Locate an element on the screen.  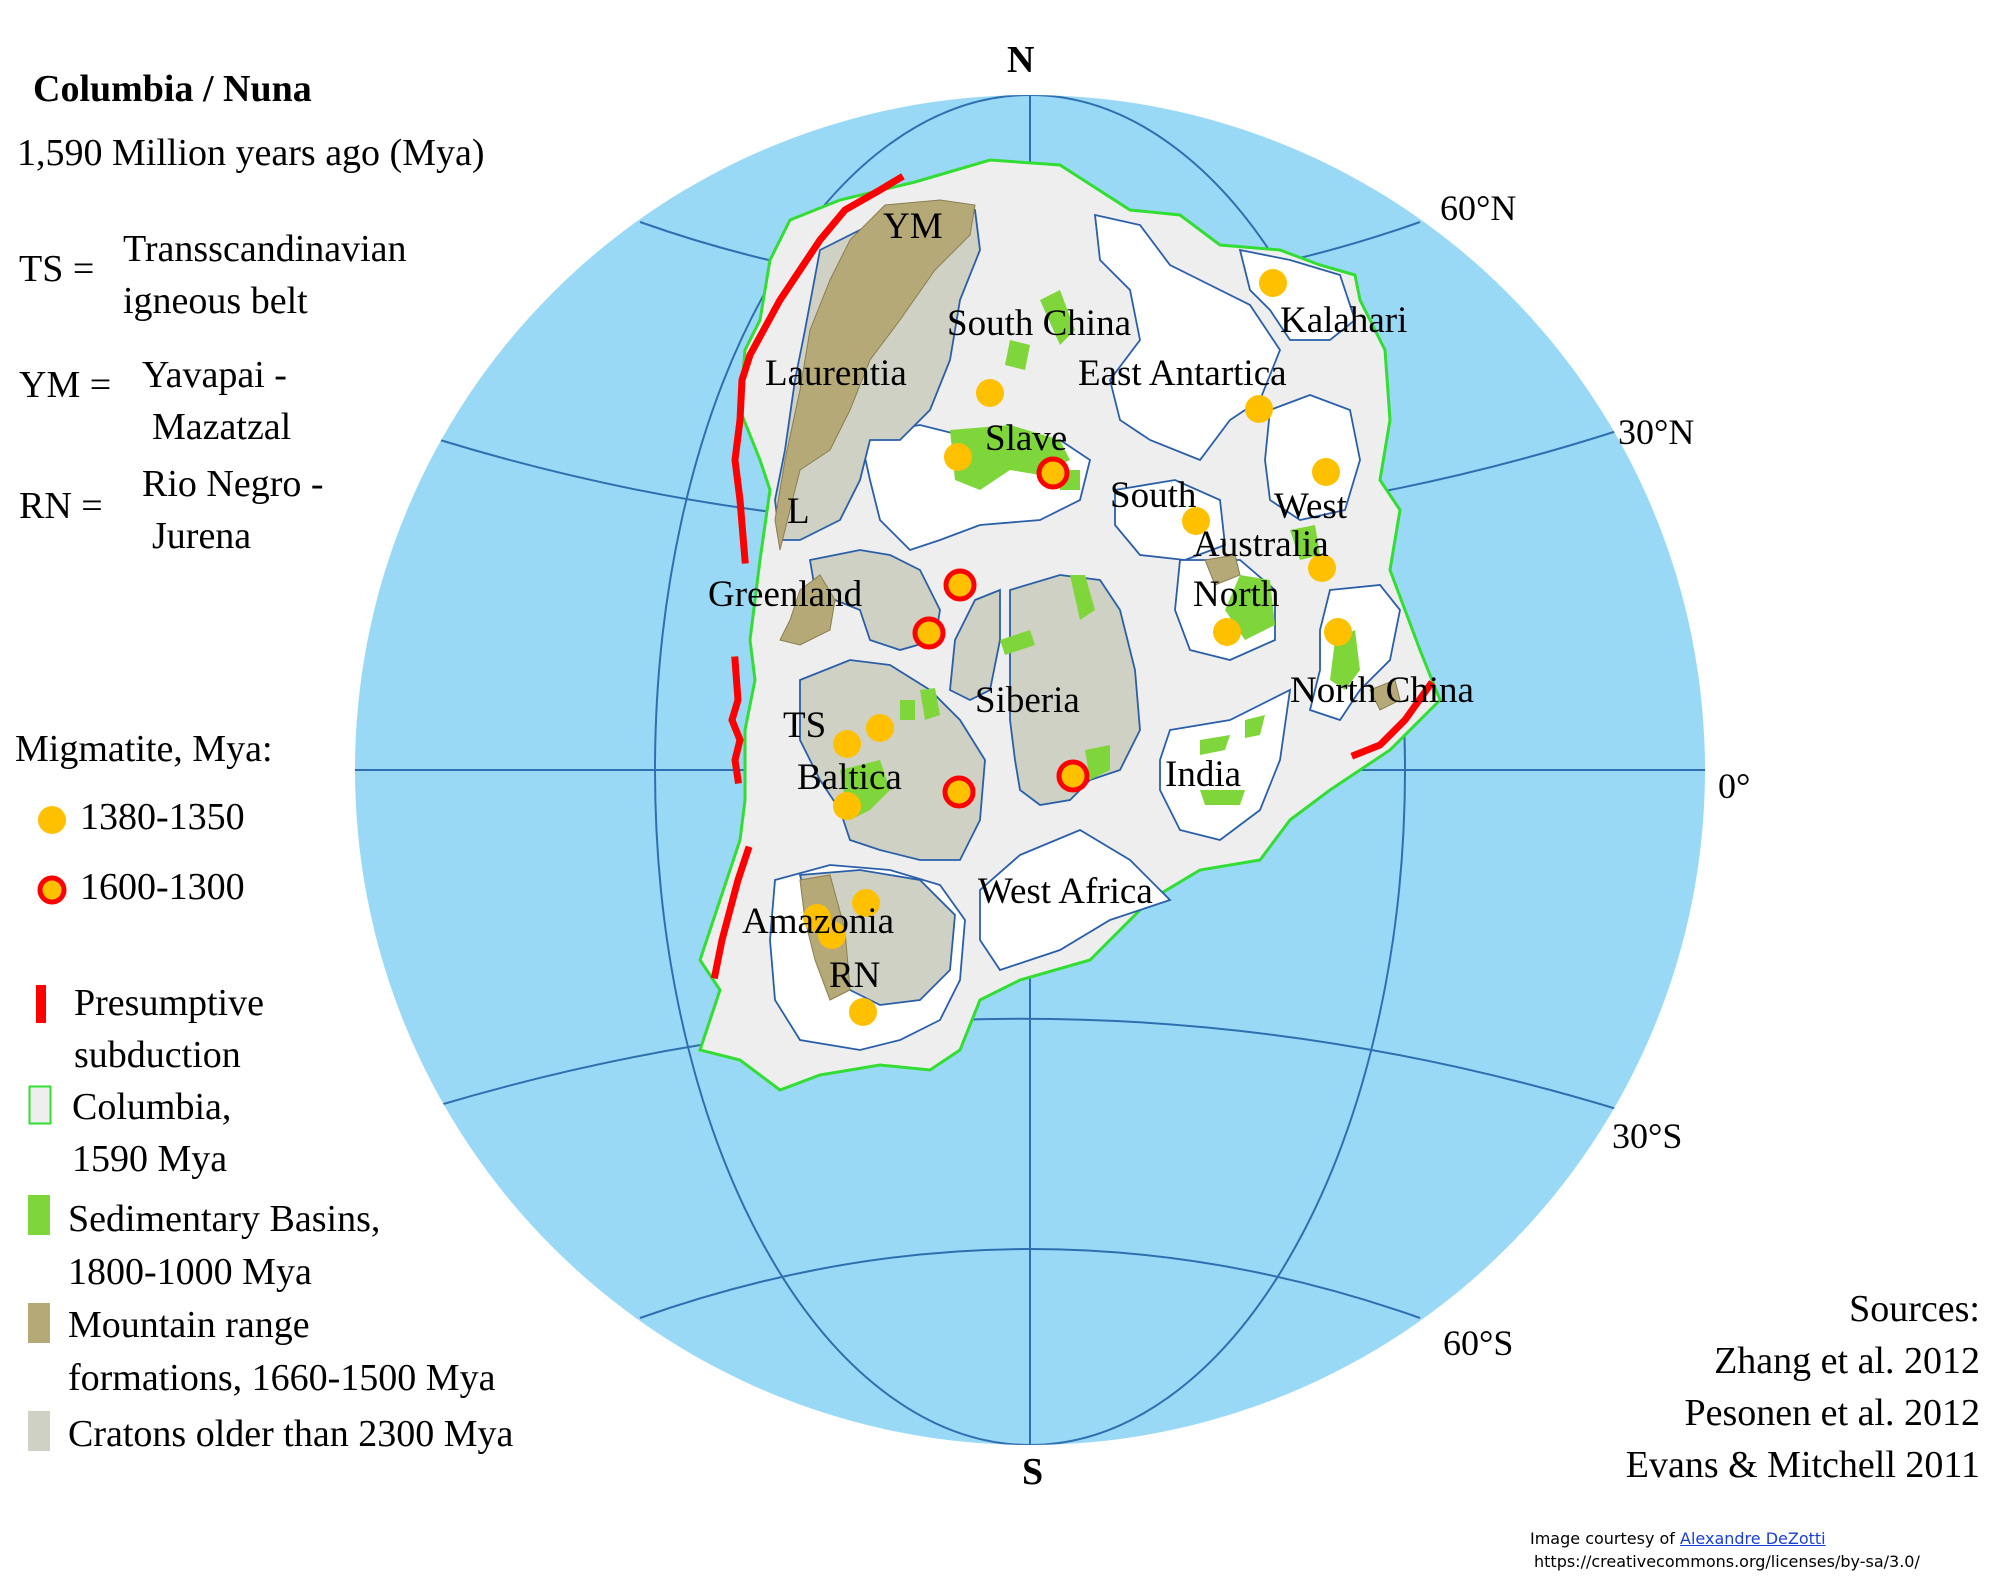
abbr-rn-line2: Jurena is located at coordinates (202, 536).